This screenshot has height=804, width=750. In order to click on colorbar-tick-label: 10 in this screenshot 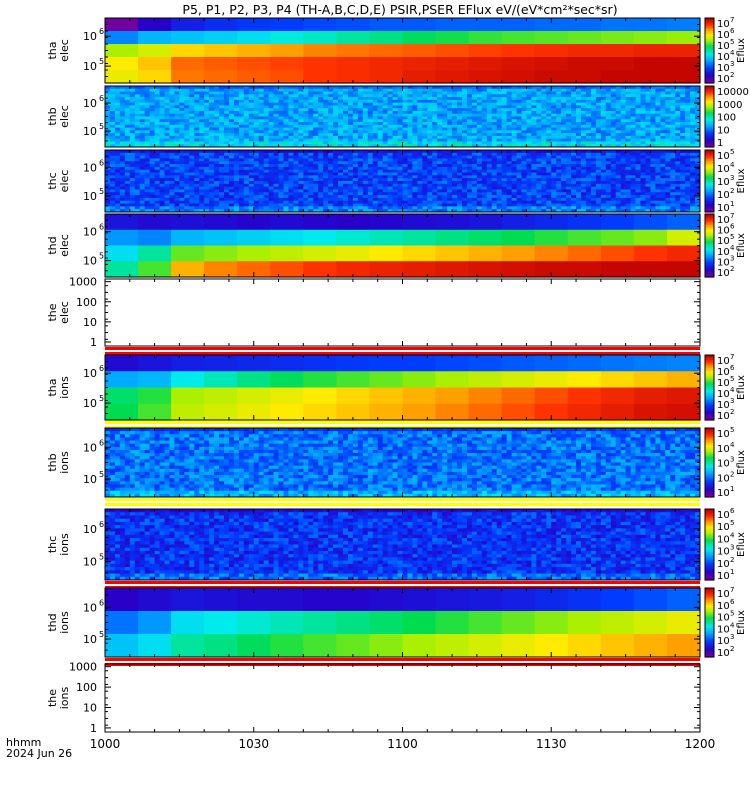, I will do `click(723, 130)`.